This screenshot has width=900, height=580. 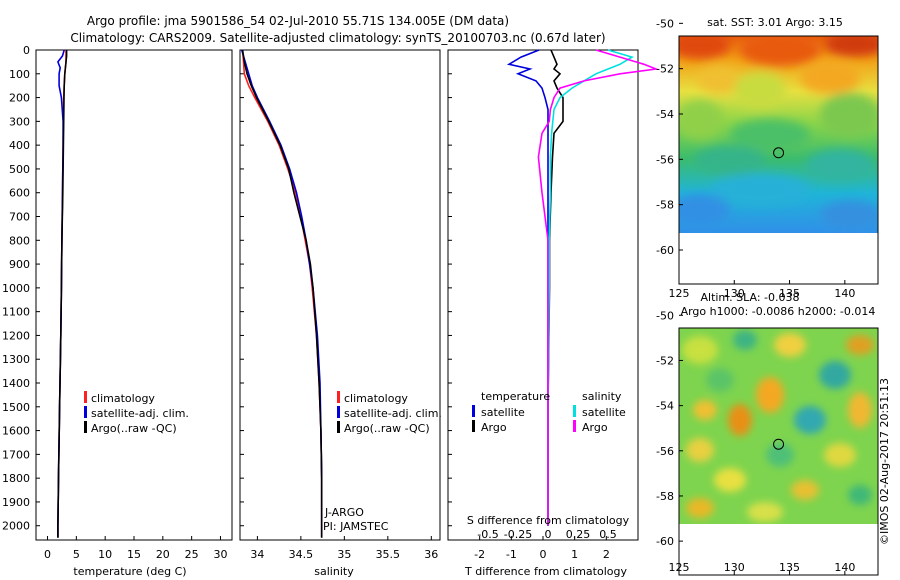 What do you see at coordinates (779, 153) in the screenshot?
I see `sst-argo-location-marker` at bounding box center [779, 153].